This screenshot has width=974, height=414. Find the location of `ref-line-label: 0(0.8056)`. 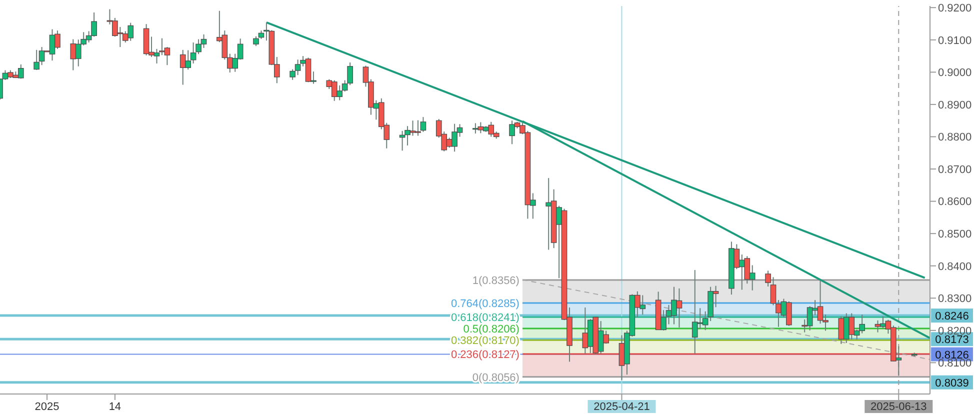

ref-line-label: 0(0.8056) is located at coordinates (496, 378).